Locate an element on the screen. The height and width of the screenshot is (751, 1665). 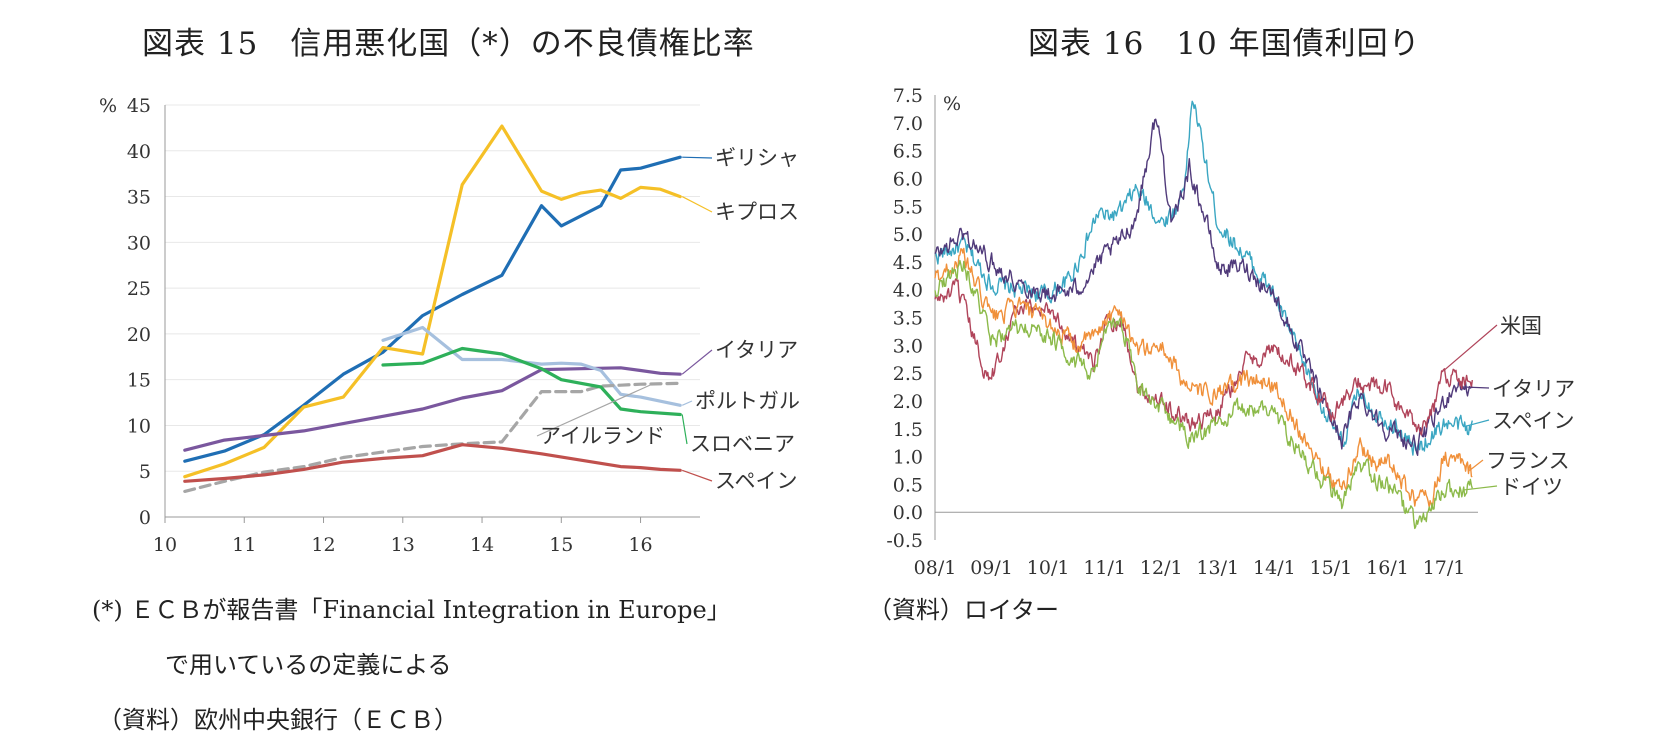
y-tick-label: 25 is located at coordinates (139, 289).